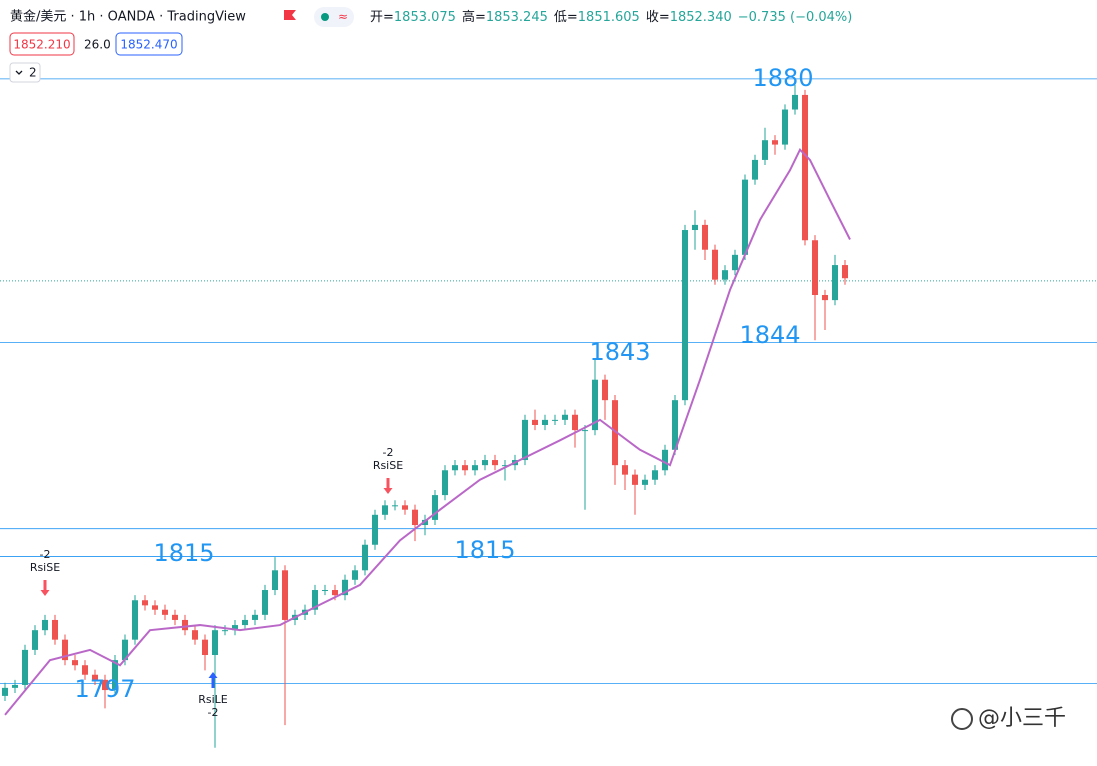 Image resolution: width=1097 pixels, height=766 pixels. Describe the element at coordinates (474, 17) in the screenshot. I see `readout-key: 高=` at that location.